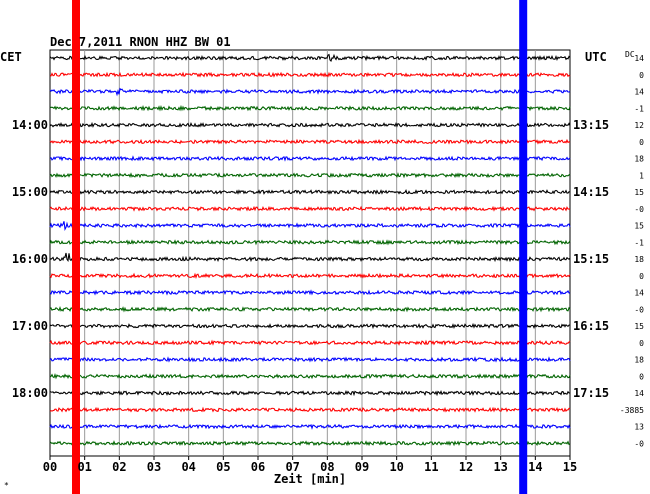 This screenshot has width=650, height=494. I want to click on right-hour-label: 17:15, so click(591, 393).